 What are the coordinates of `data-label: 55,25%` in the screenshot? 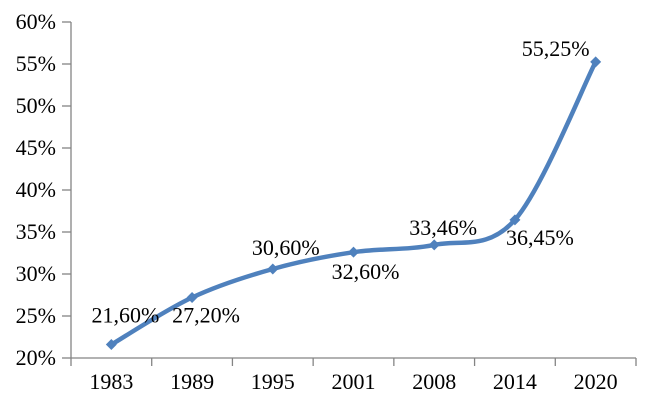 It's located at (556, 48).